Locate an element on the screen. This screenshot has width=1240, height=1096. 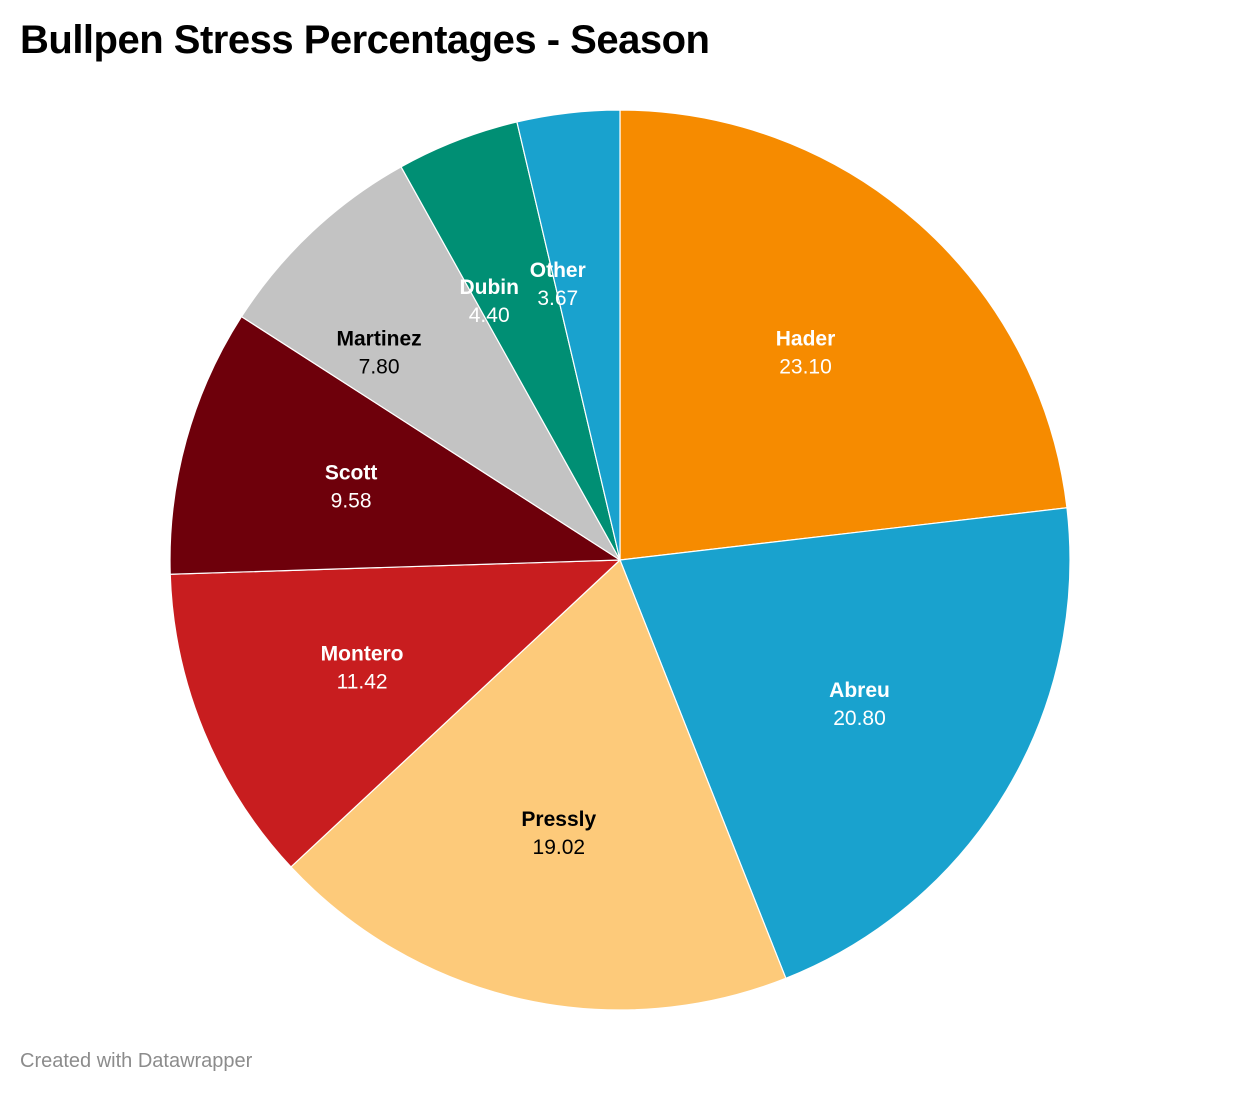
slice-label-martinez: Martinez is located at coordinates (379, 339).